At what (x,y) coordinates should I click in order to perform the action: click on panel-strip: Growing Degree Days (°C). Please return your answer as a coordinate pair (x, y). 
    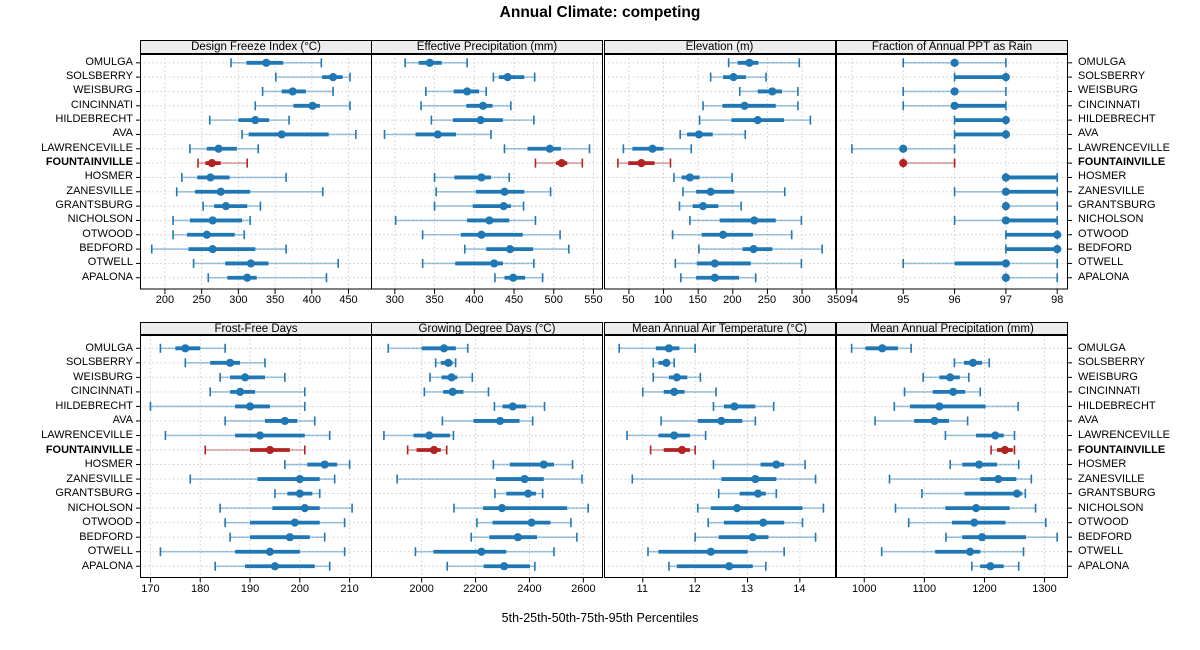
    Looking at the image, I should click on (487, 328).